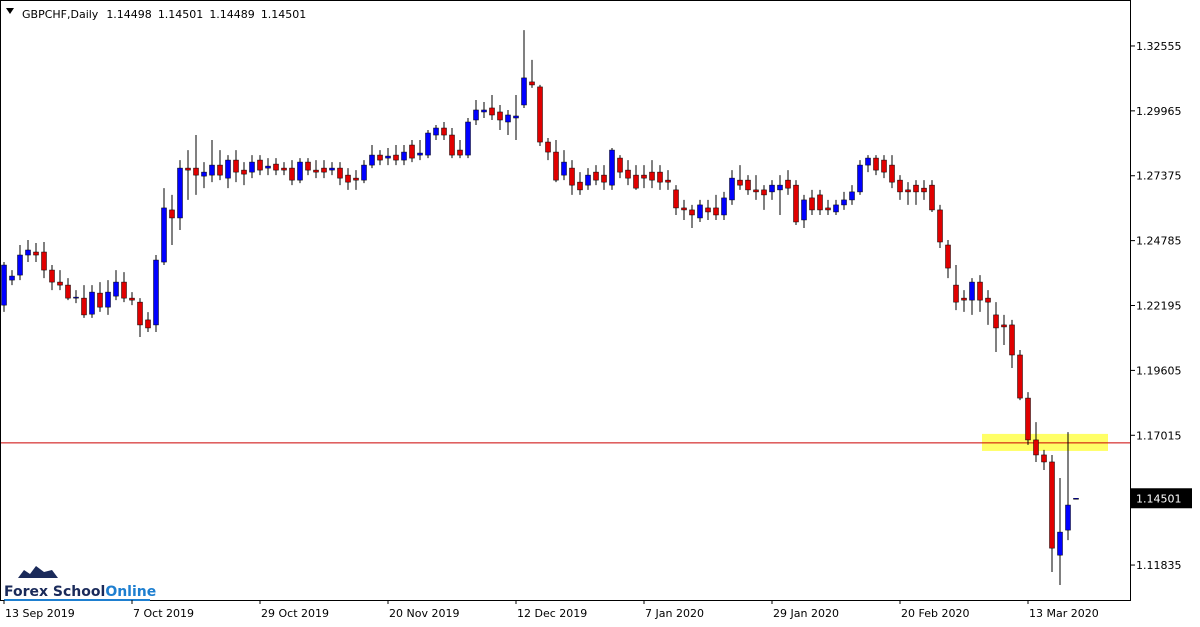 The height and width of the screenshot is (627, 1200). I want to click on x-tick-label: 7 Oct 2019, so click(163, 613).